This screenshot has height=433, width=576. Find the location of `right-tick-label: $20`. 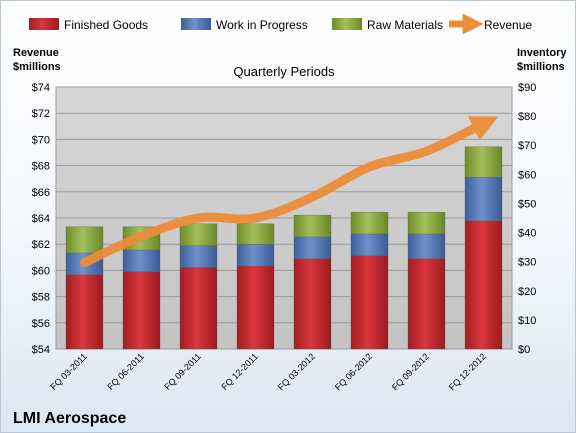

right-tick-label: $20 is located at coordinates (527, 292).